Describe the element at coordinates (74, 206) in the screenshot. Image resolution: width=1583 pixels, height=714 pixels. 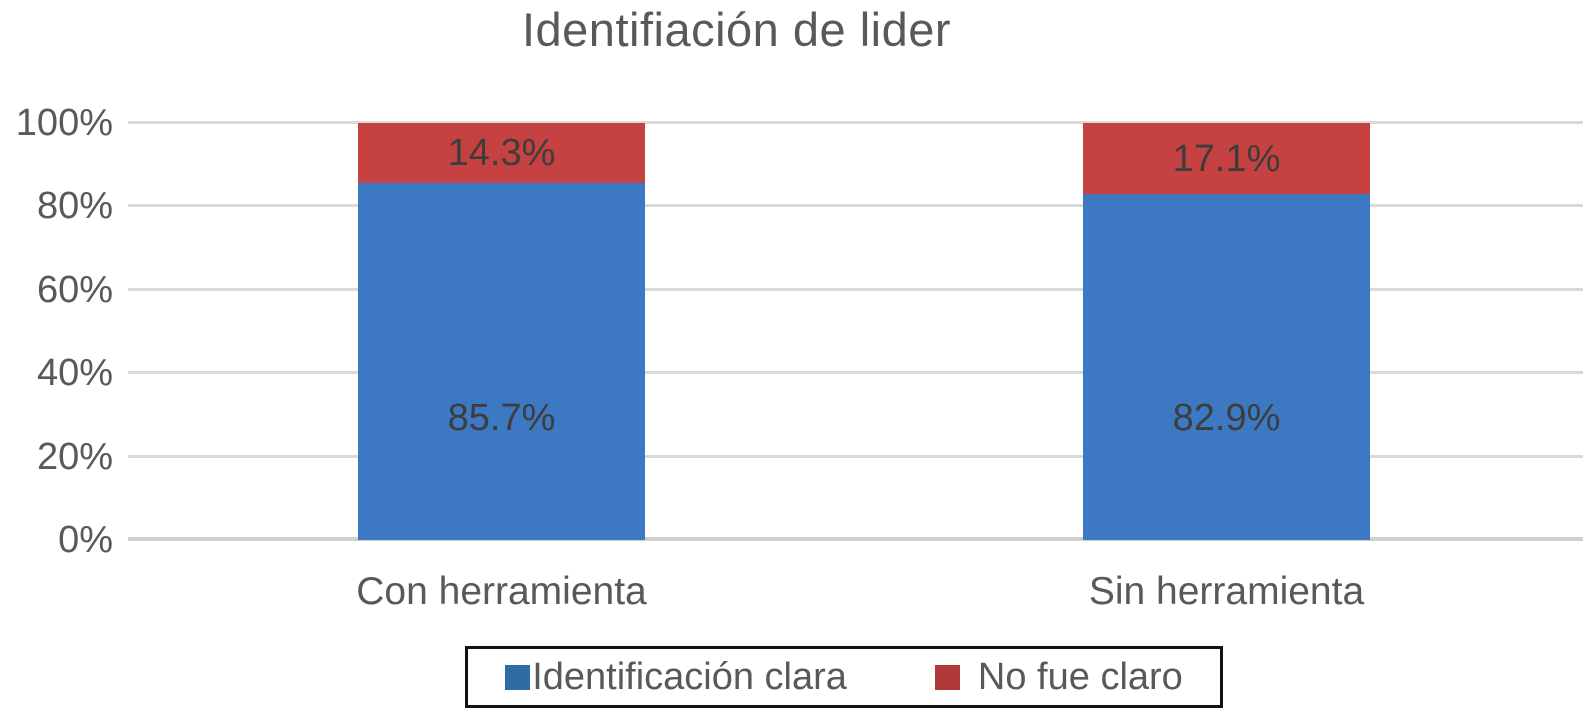
I see `y-tick-label: 80%` at that location.